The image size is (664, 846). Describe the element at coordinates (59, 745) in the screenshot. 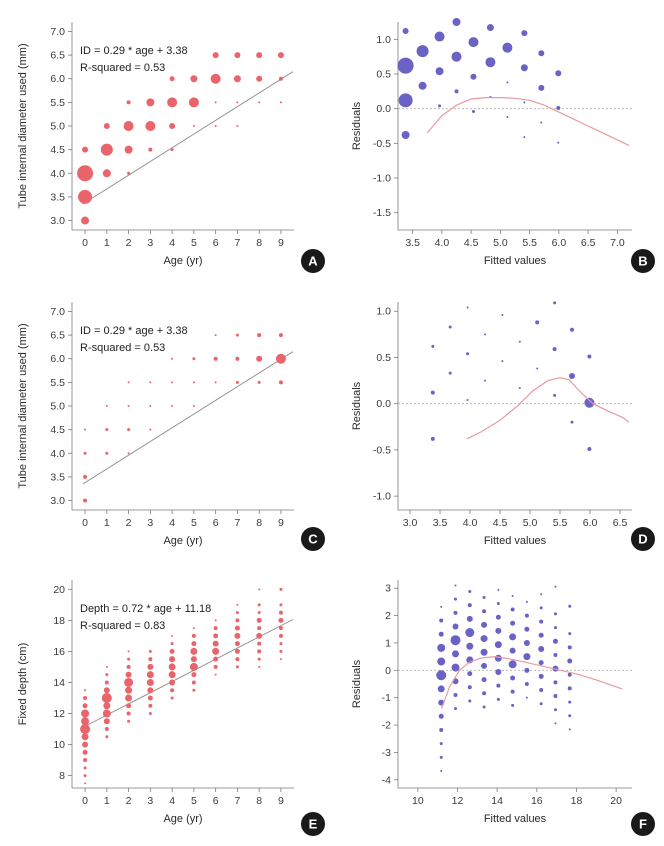

I see `y-tick-label: 10` at that location.